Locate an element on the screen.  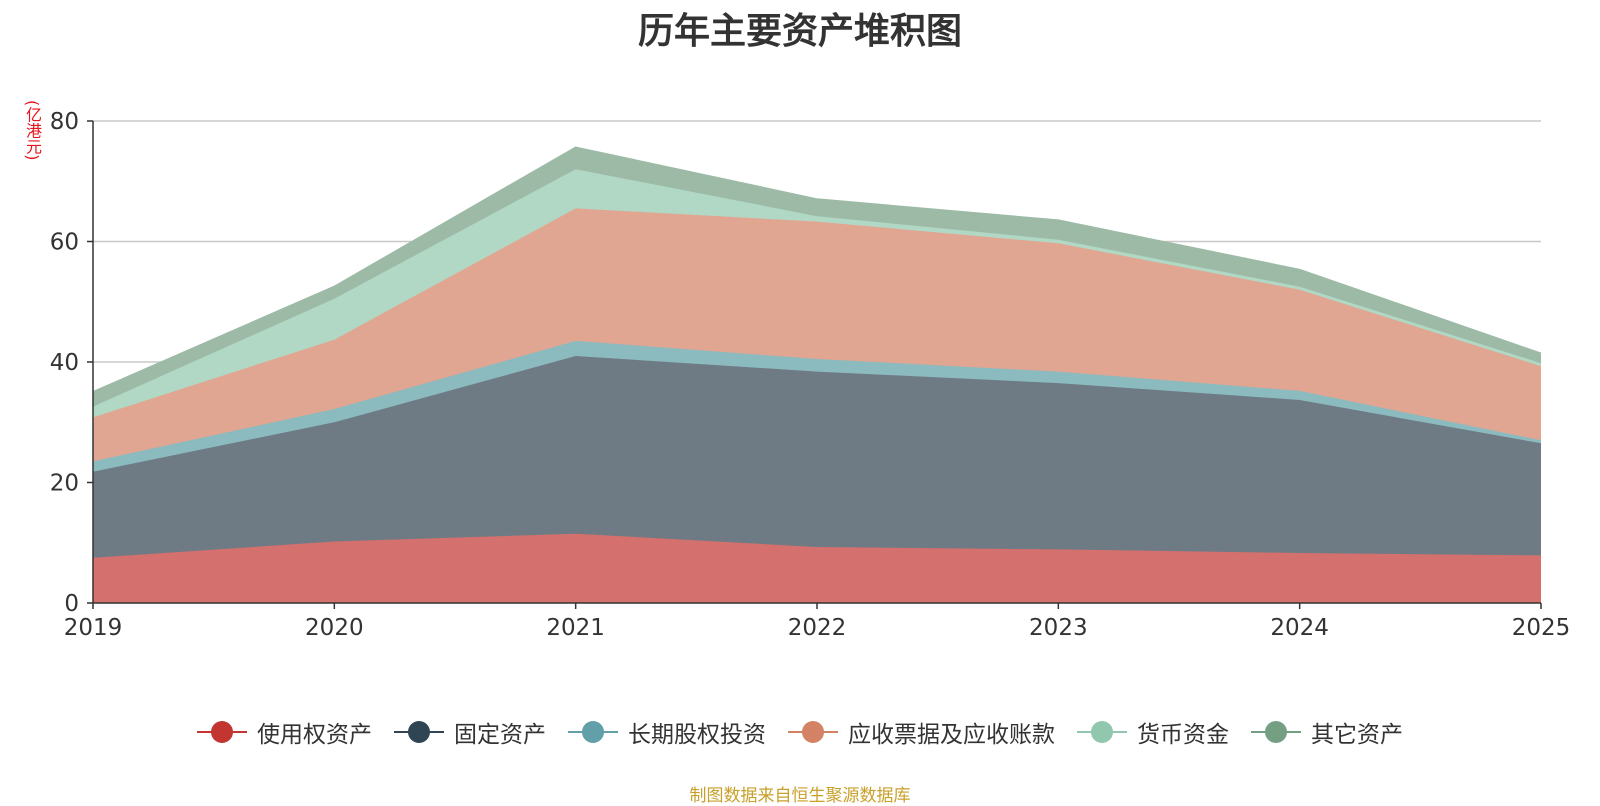
legend-item-3: 应收票据及应收账款 is located at coordinates (921, 732).